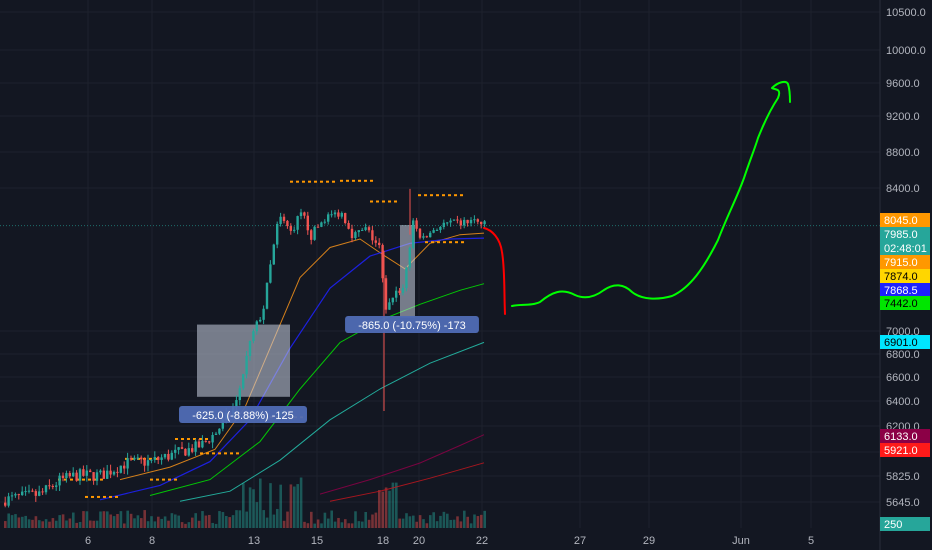 This screenshot has height=550, width=932. What do you see at coordinates (905, 303) in the screenshot?
I see `price-badge-5-bg` at bounding box center [905, 303].